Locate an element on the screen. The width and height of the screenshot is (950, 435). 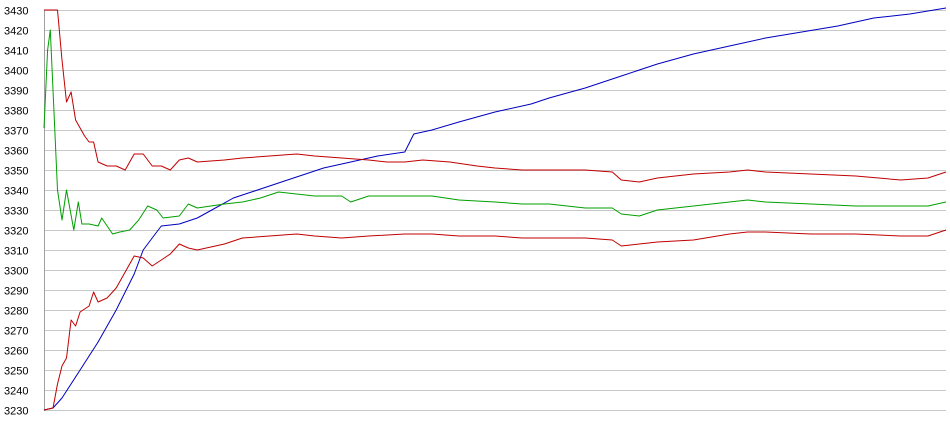
y-tick-label: 3290 is located at coordinates (16, 292).